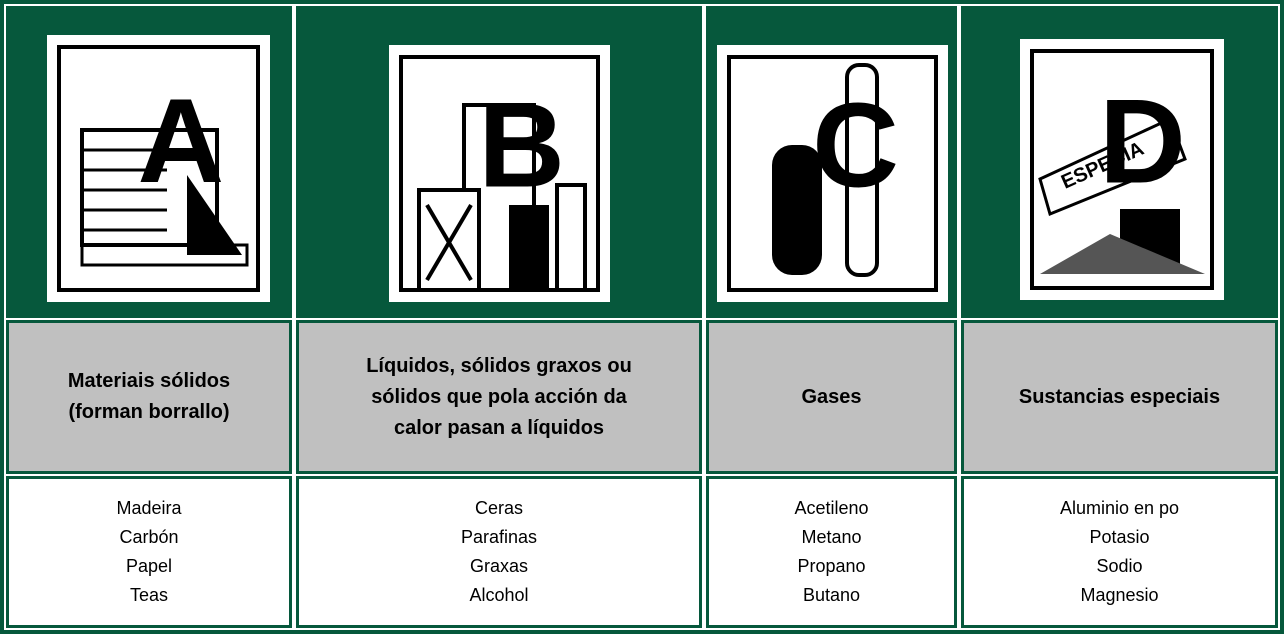  What do you see at coordinates (499, 537) in the screenshot?
I see `item: Parafinas` at bounding box center [499, 537].